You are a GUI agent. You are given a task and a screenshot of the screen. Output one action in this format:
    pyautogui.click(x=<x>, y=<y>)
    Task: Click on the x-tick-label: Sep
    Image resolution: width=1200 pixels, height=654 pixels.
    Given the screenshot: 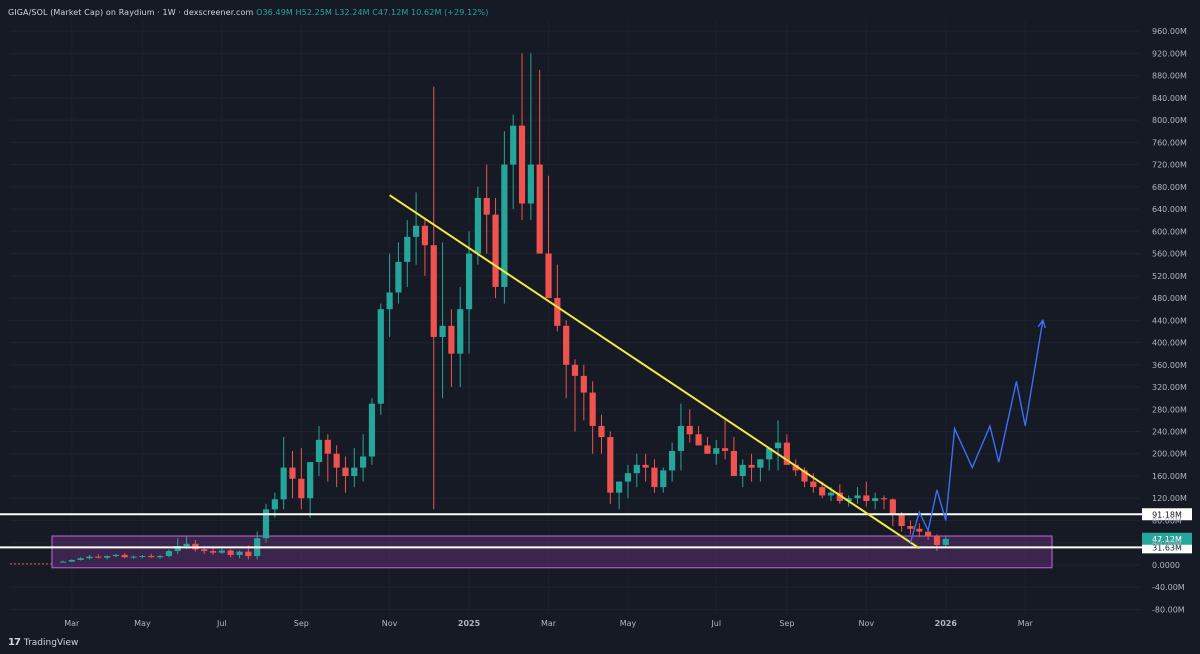 What is the action you would take?
    pyautogui.click(x=786, y=623)
    